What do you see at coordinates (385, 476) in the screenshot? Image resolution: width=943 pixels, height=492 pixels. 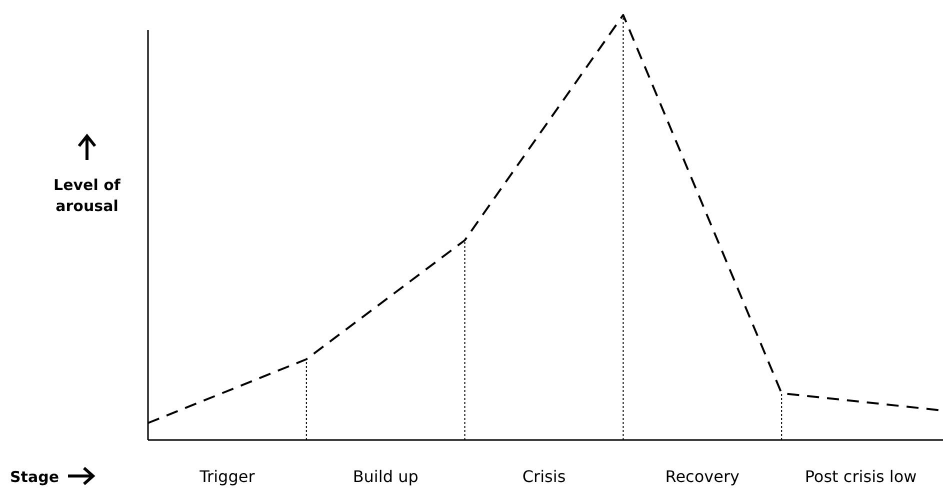 I see `text: Build up` at bounding box center [385, 476].